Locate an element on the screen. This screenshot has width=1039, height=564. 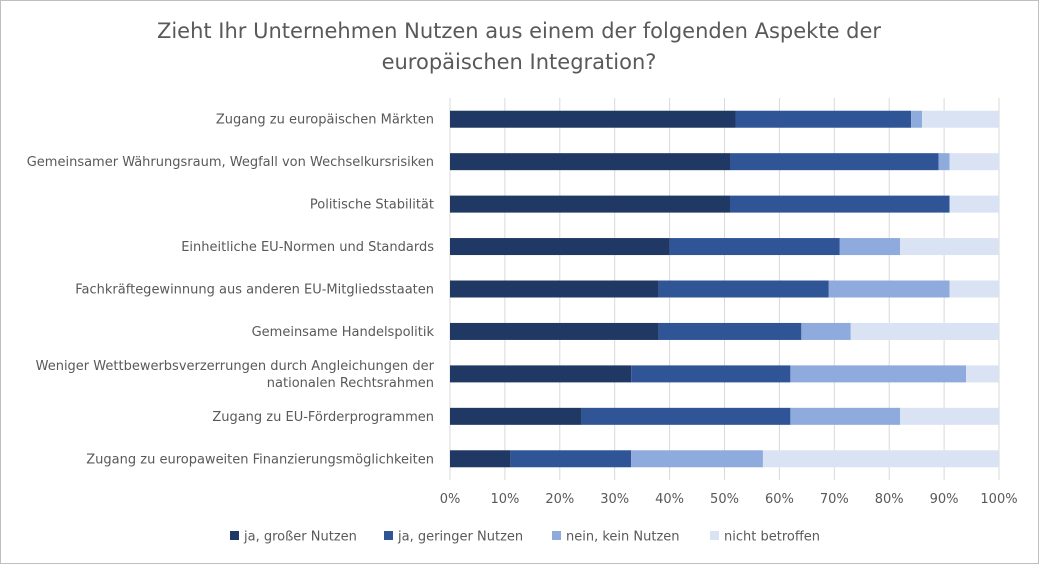
legend-label: nein, kein Nutzen is located at coordinates (623, 537).